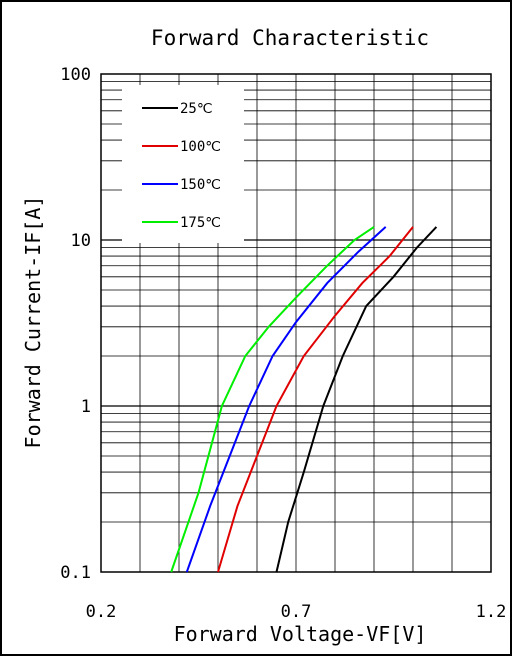 The image size is (512, 661). I want to click on legend-label-0: 25℃, so click(196, 109).